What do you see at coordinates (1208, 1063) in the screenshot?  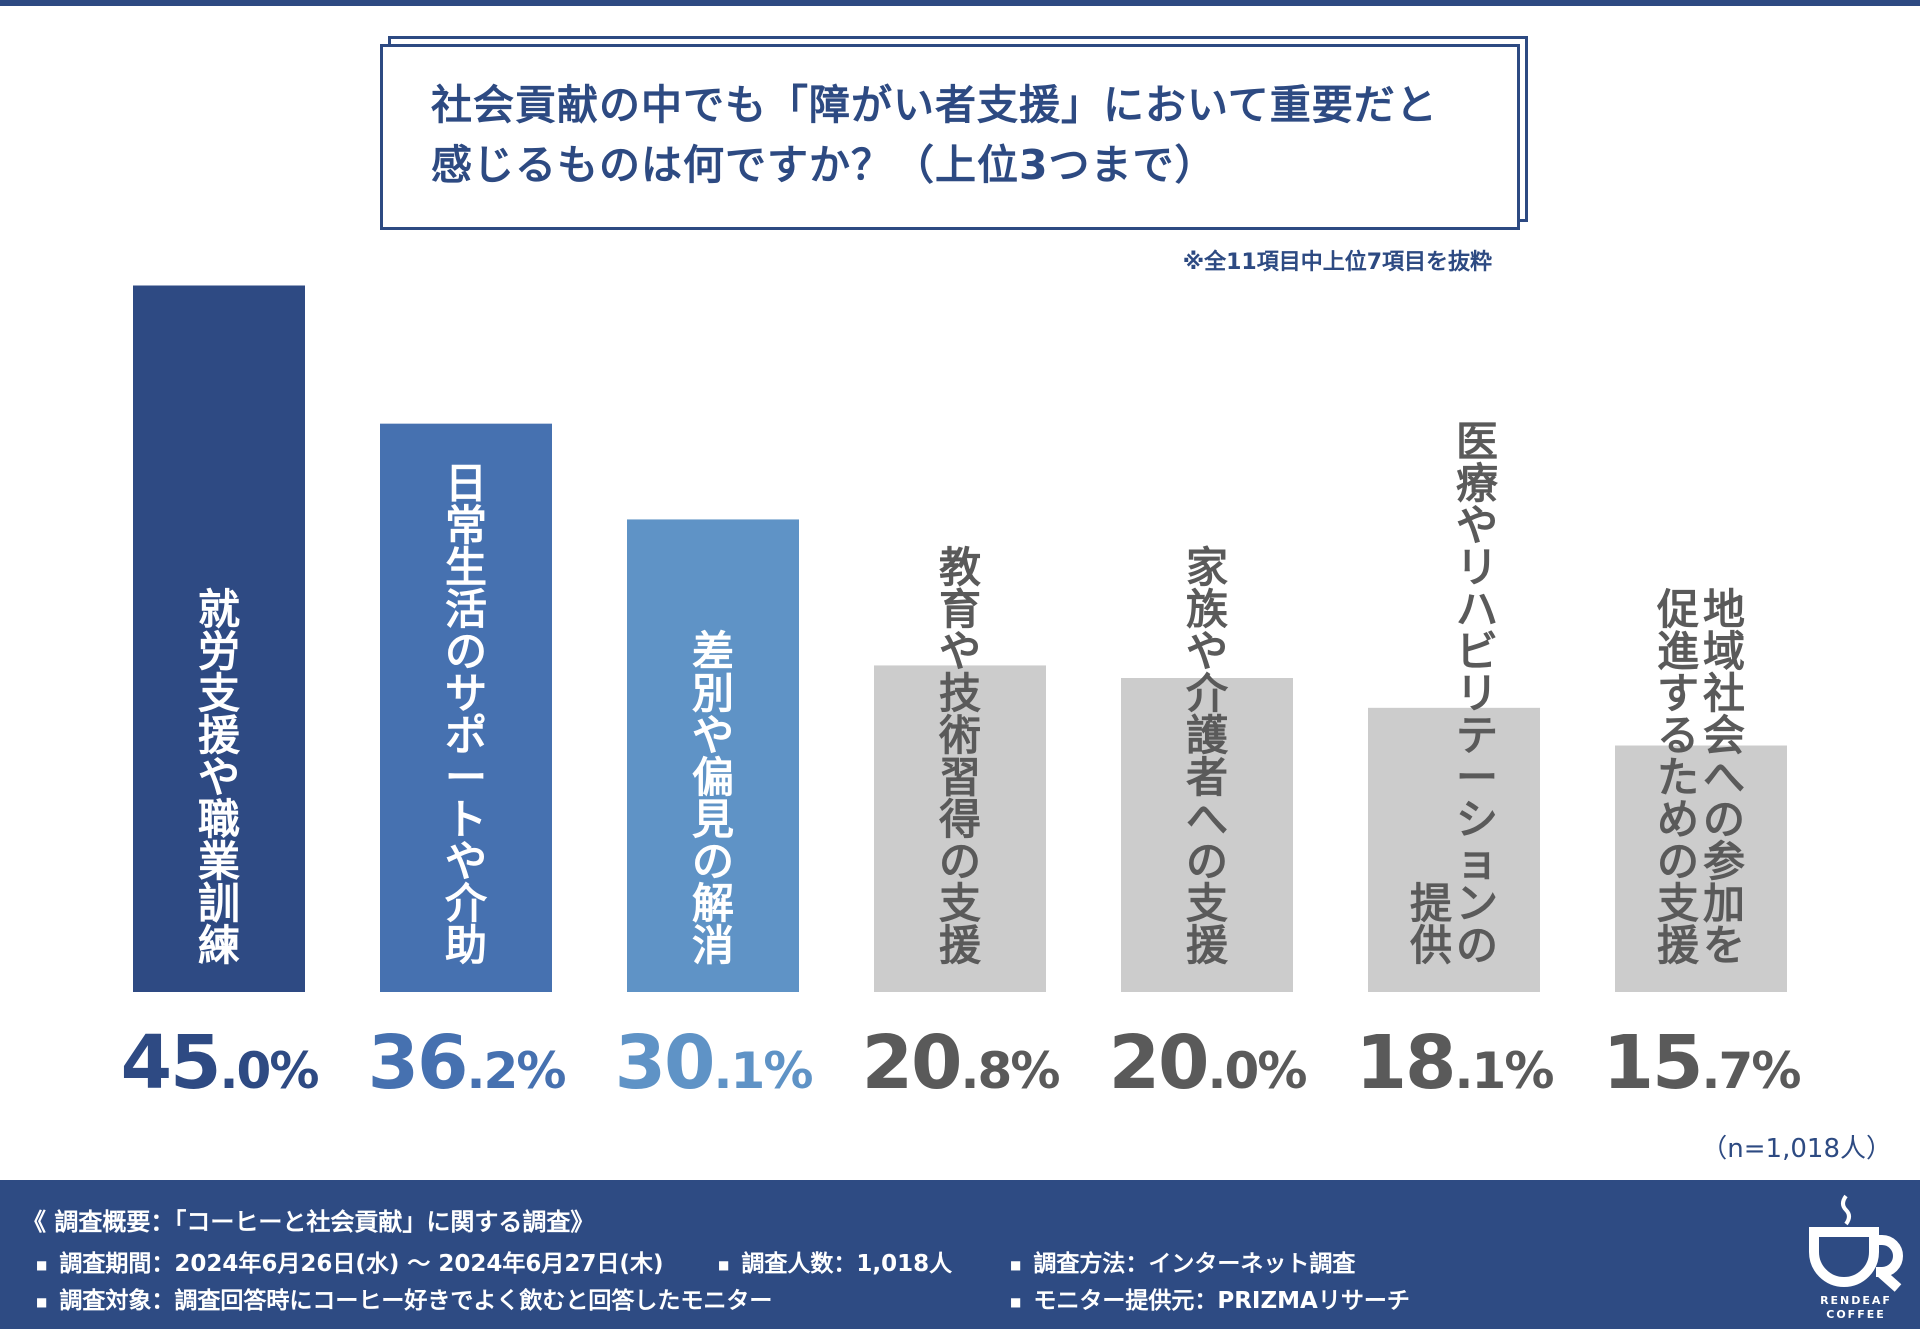 I see `value-label-5: 20.0%` at bounding box center [1208, 1063].